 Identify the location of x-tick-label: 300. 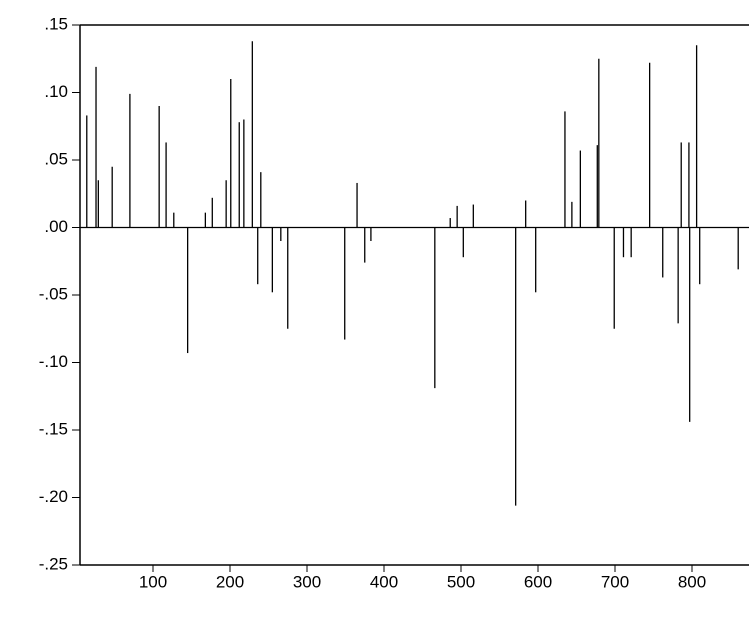
(307, 581).